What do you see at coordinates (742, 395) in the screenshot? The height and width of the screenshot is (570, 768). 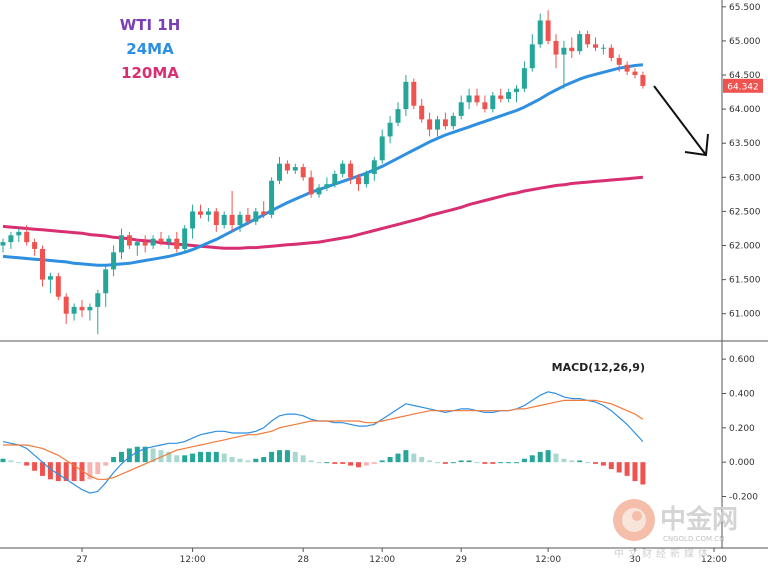 I see `macd-tick-label: 0.400` at bounding box center [742, 395].